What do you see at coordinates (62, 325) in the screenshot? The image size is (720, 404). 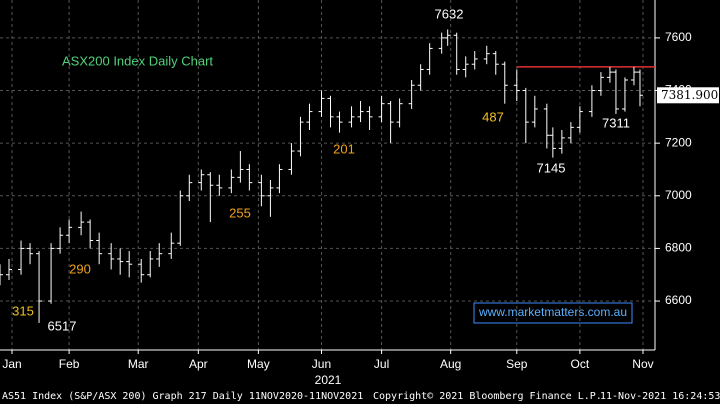 I see `annotation: 6517` at bounding box center [62, 325].